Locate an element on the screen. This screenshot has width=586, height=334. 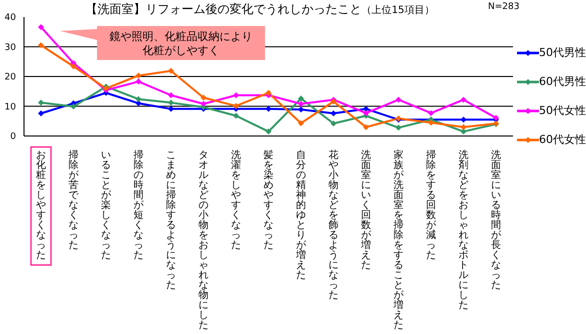
category-label: タオルなどの小物をおしゃれな物にした is located at coordinates (203, 240).